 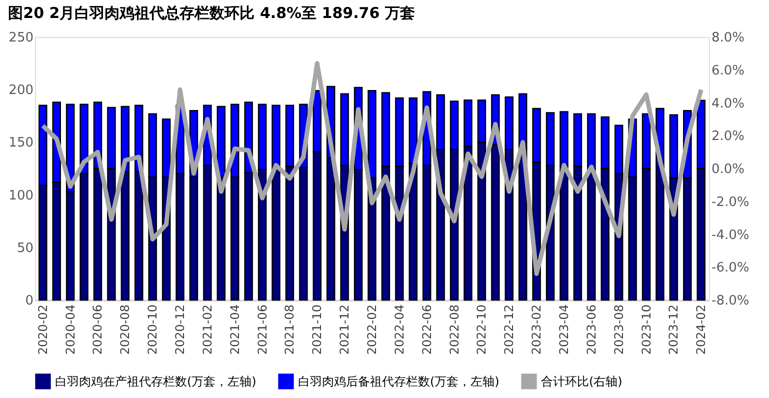 What do you see at coordinates (25, 248) in the screenshot?
I see `y-tick-label: 50` at bounding box center [25, 248].